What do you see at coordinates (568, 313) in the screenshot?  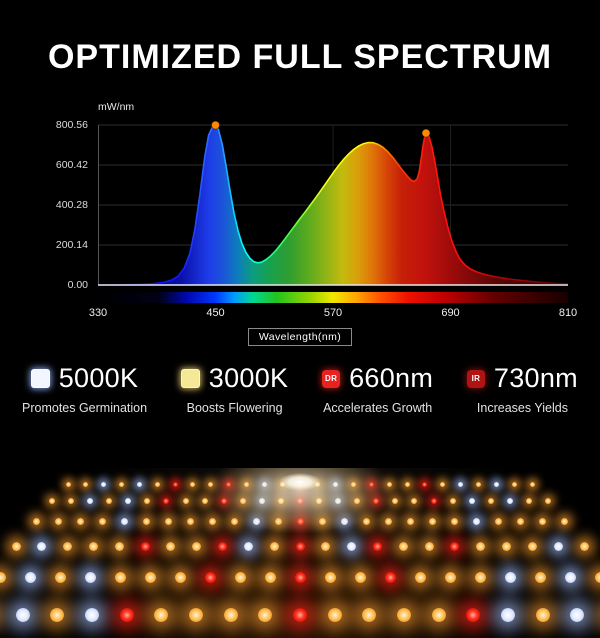 I see `x-tick-label: 810` at bounding box center [568, 313].